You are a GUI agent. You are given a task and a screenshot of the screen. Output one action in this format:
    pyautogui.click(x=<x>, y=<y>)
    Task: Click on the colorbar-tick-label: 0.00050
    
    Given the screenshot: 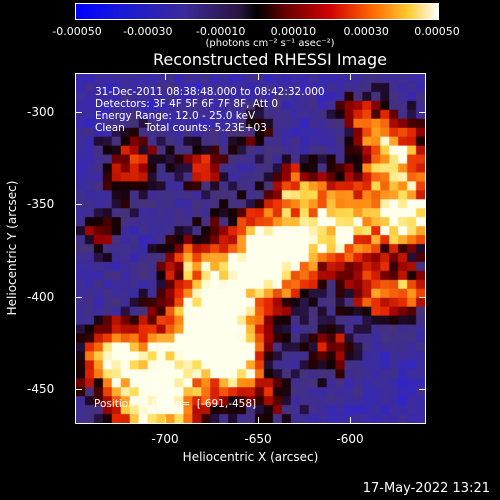 What is the action you would take?
    pyautogui.click(x=437, y=31)
    